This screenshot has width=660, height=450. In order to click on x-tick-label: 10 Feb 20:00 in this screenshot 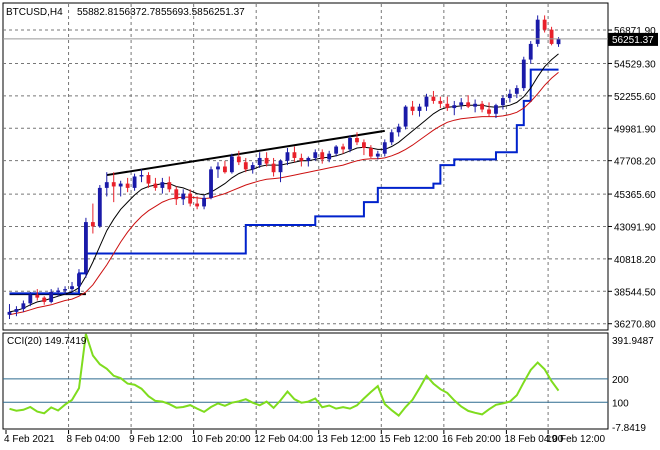, I will do `click(221, 439)`.